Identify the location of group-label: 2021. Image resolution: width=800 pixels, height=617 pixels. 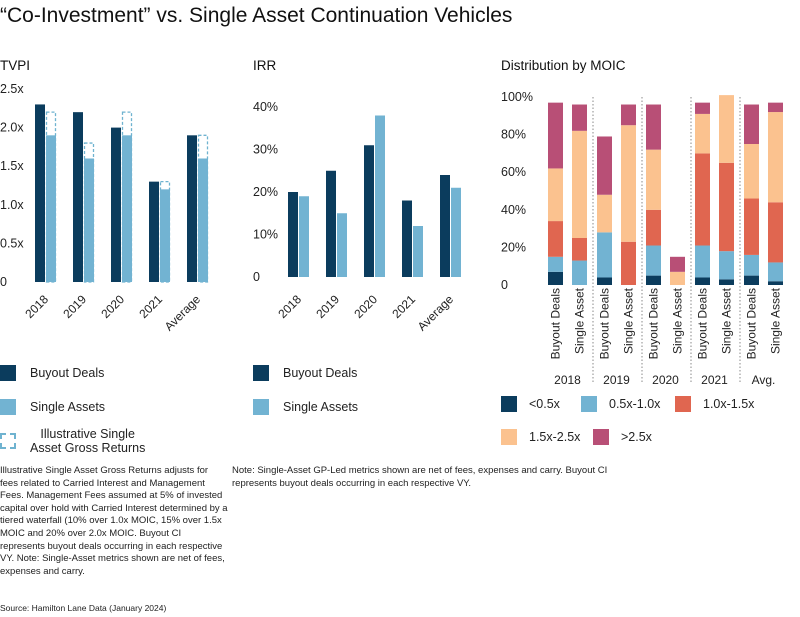
(714, 380).